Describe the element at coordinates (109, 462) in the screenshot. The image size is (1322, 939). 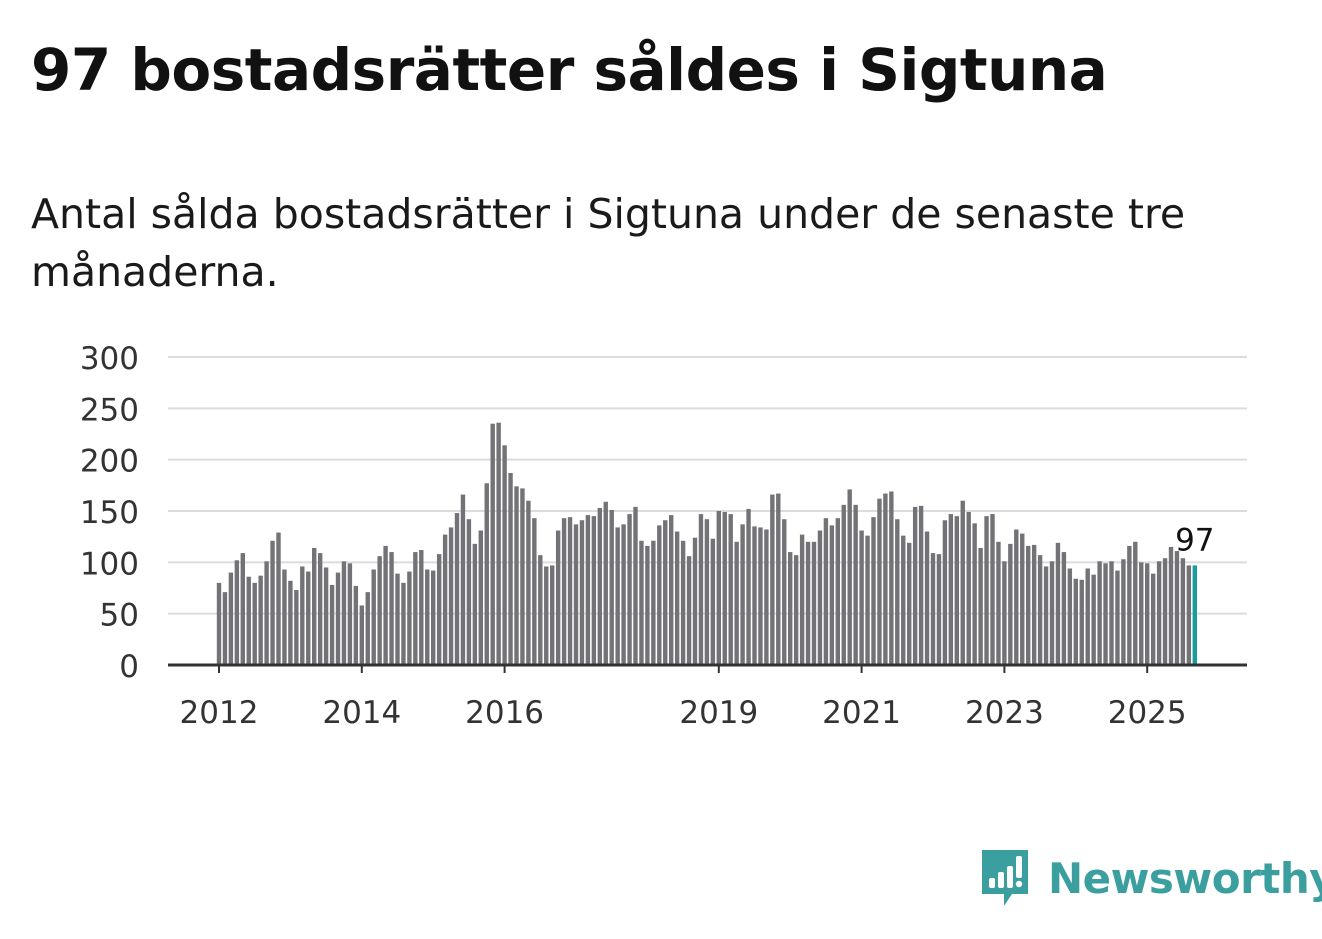
I see `y-tick-label: 200` at that location.